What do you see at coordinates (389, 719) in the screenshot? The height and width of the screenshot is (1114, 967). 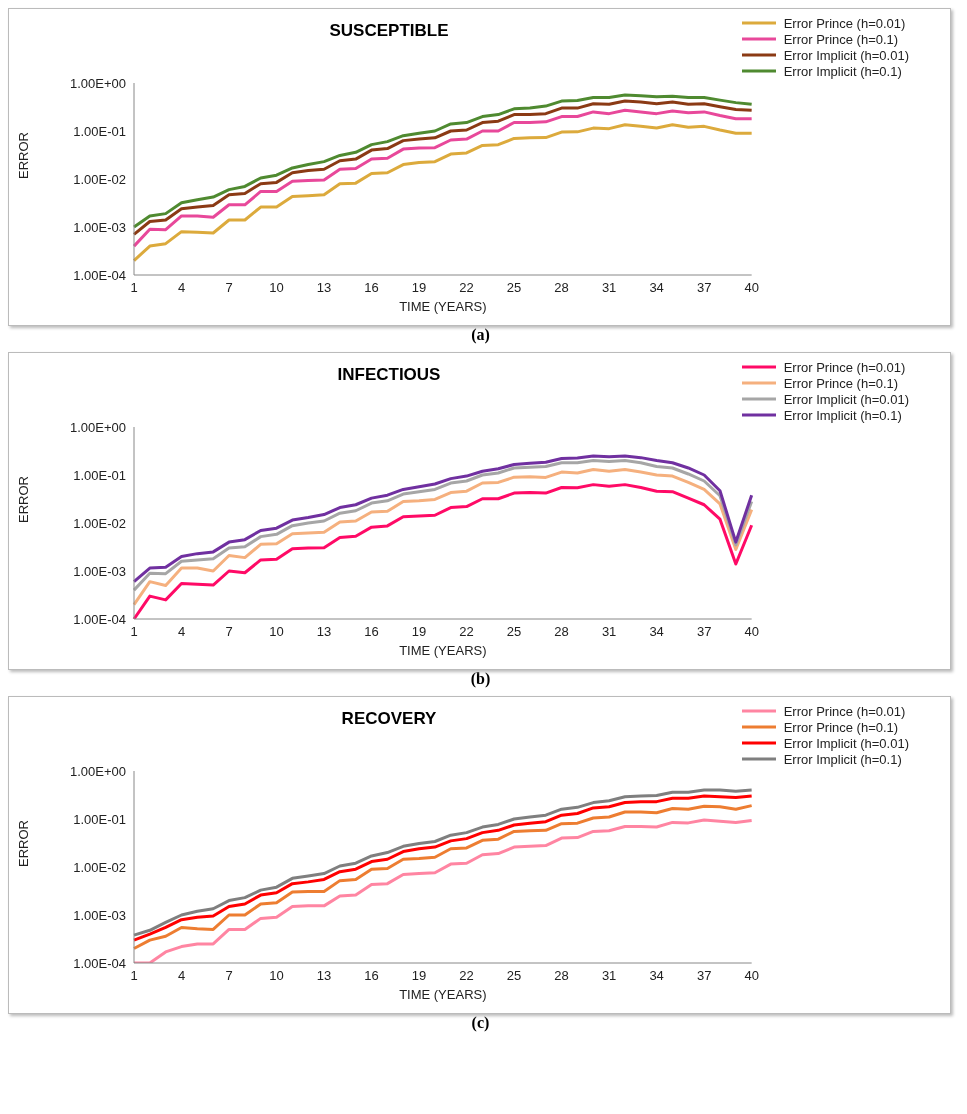 I see `chart-title: RECOVERY` at bounding box center [389, 719].